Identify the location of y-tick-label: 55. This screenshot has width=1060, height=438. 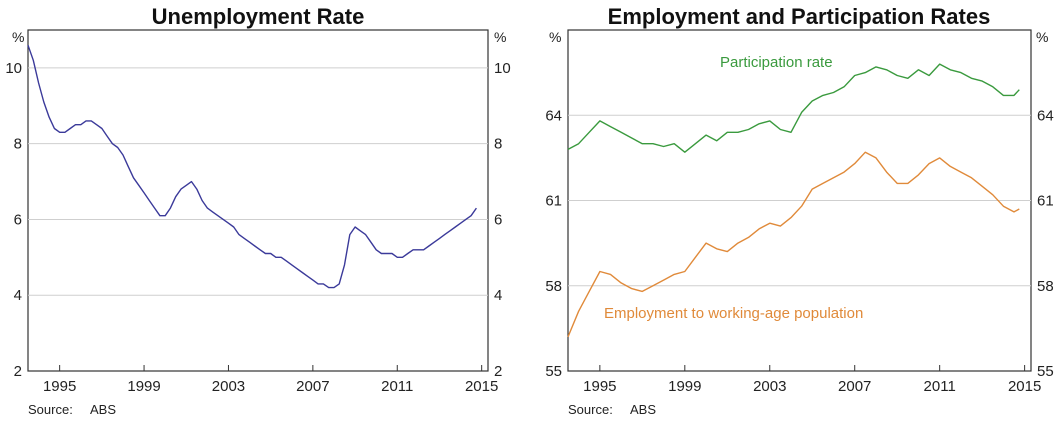
(553, 371).